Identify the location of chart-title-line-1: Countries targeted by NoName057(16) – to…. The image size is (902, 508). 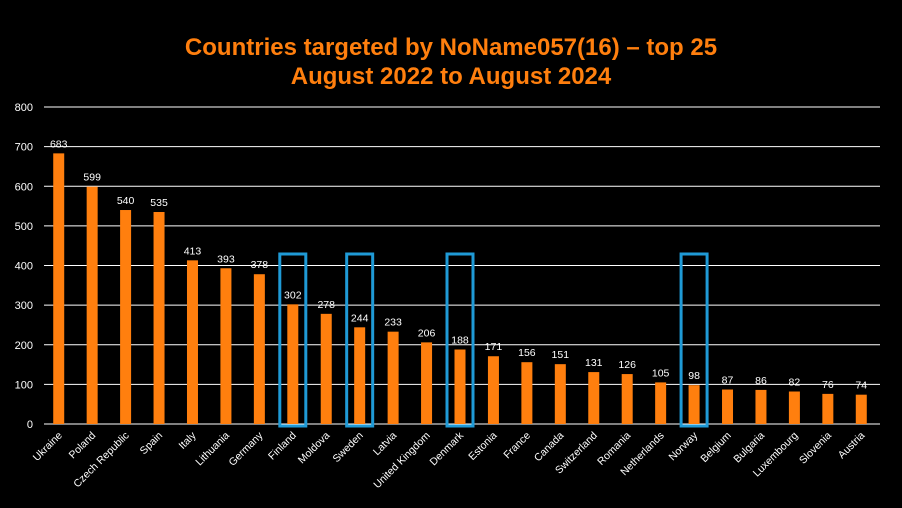
(451, 47).